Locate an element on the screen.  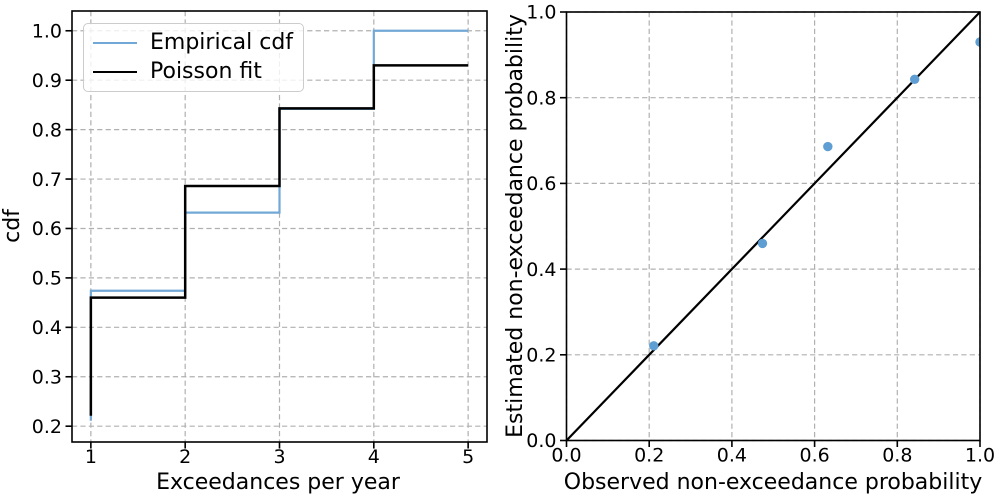
empirical-cdf-line-sample is located at coordinates (115, 43).